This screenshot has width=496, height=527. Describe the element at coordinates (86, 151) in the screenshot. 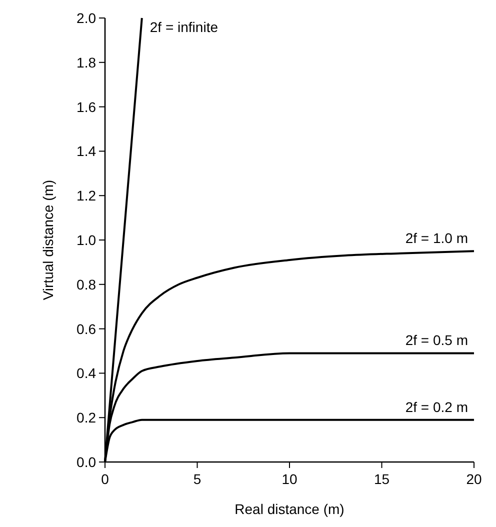

I see `y-tick-label: 1.4` at that location.